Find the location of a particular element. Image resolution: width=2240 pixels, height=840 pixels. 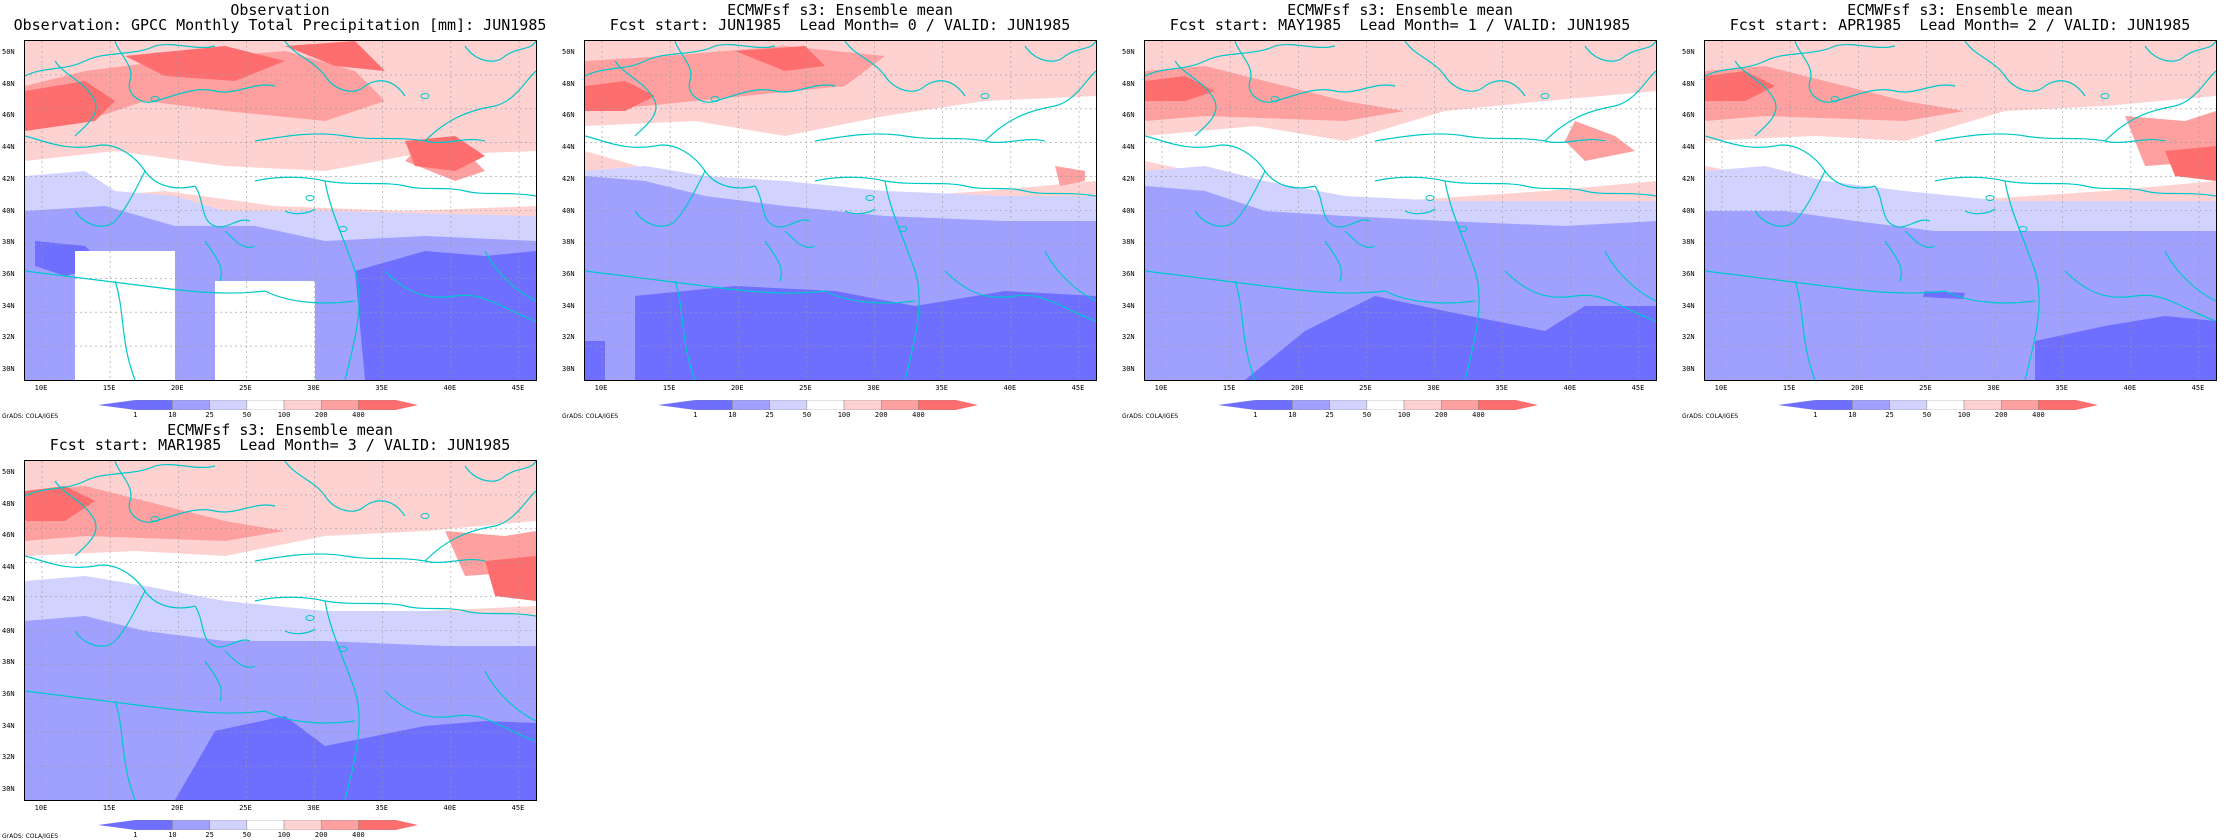

lat-tick-label: 34N is located at coordinates (8, 305).